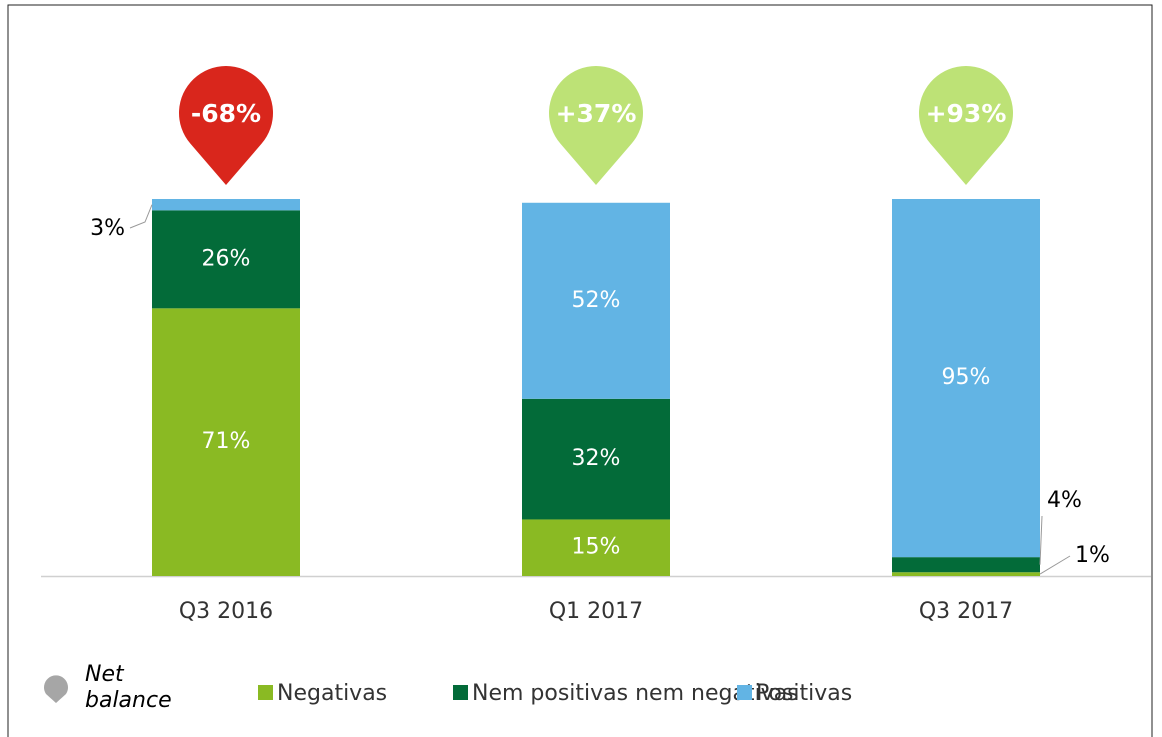  I want to click on data-label: 26%, so click(226, 258).